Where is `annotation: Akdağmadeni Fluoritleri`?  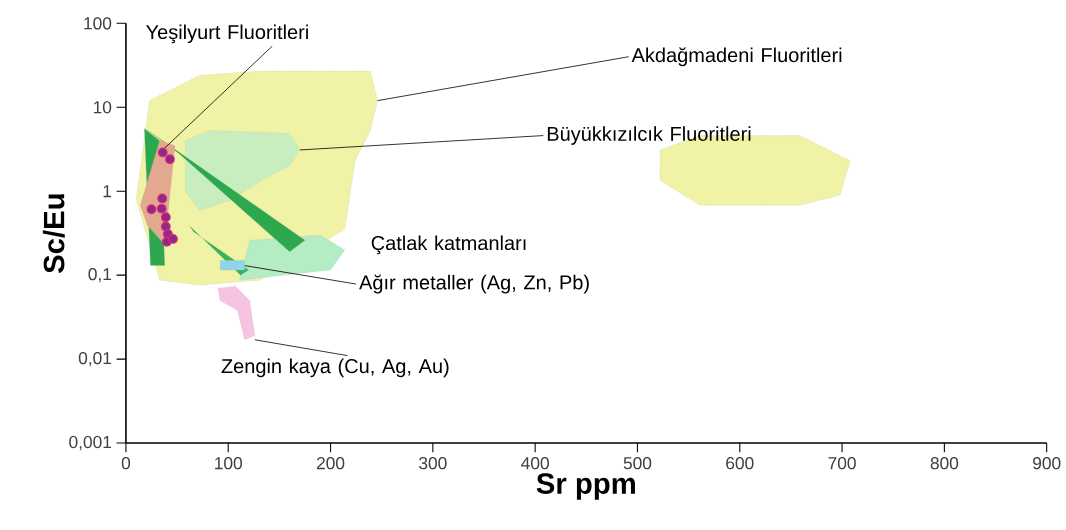 annotation: Akdağmadeni Fluoritleri is located at coordinates (736, 57).